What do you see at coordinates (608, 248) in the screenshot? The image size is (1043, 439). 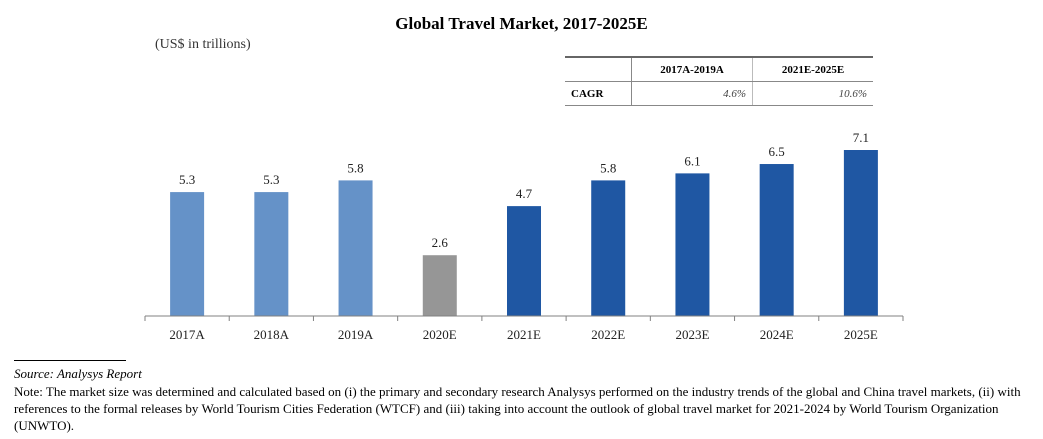 I see `bar-2022E` at bounding box center [608, 248].